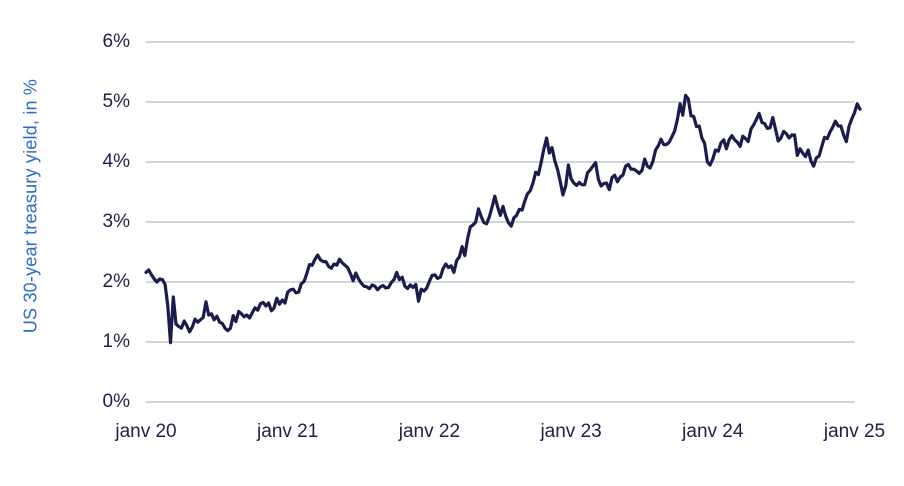 This screenshot has height=486, width=904. Describe the element at coordinates (116, 161) in the screenshot. I see `y-tick-label: 4%` at that location.